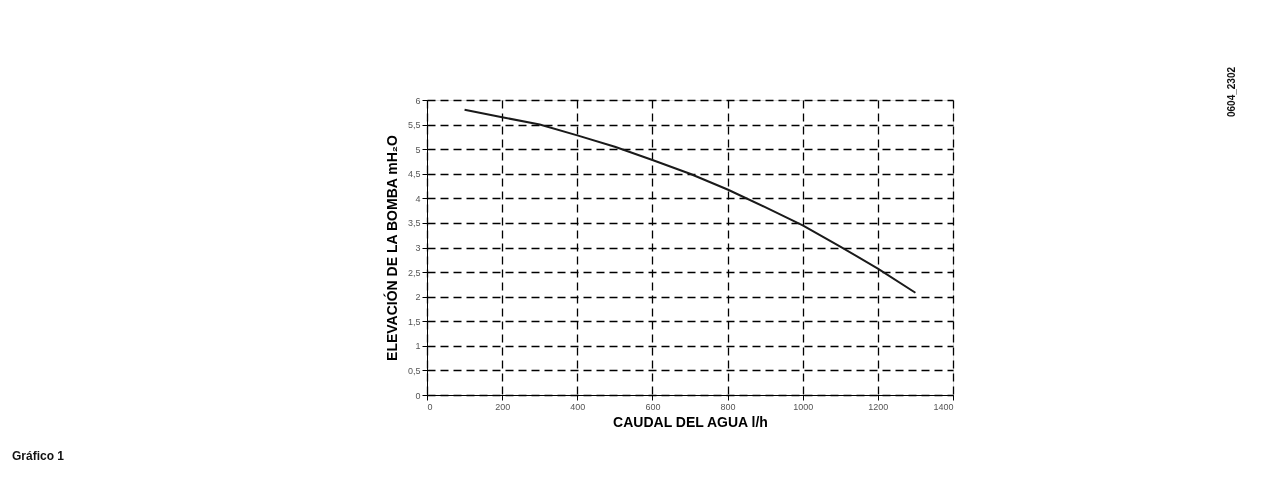 This screenshot has width=1288, height=477. What do you see at coordinates (414, 174) in the screenshot?
I see `y-tick-label: 4,5` at bounding box center [414, 174].